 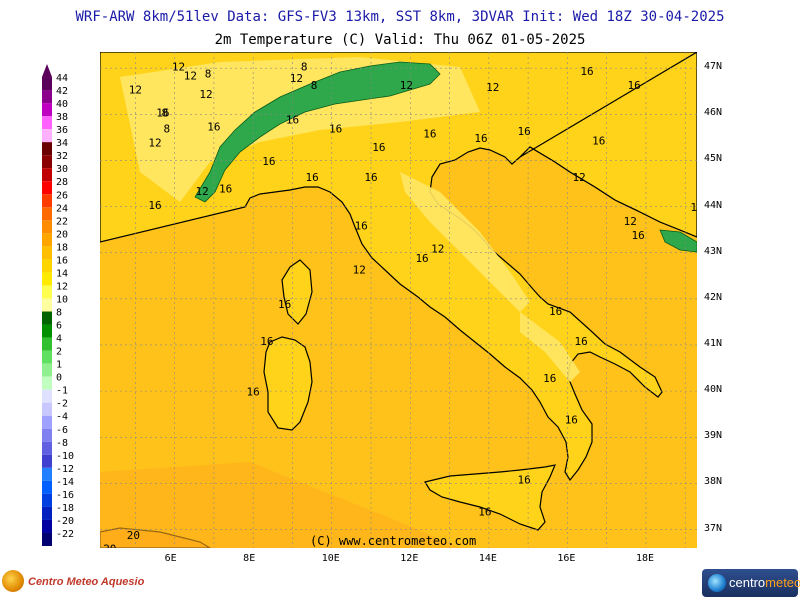 What do you see at coordinates (62, 91) in the screenshot?
I see `colorbar-label: 42` at bounding box center [62, 91].